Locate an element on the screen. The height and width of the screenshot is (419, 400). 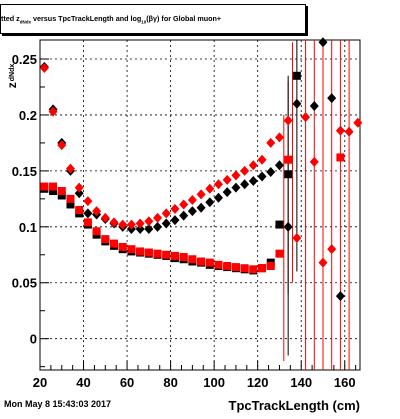
y-tick-label: 0.25 is located at coordinates (24, 59).